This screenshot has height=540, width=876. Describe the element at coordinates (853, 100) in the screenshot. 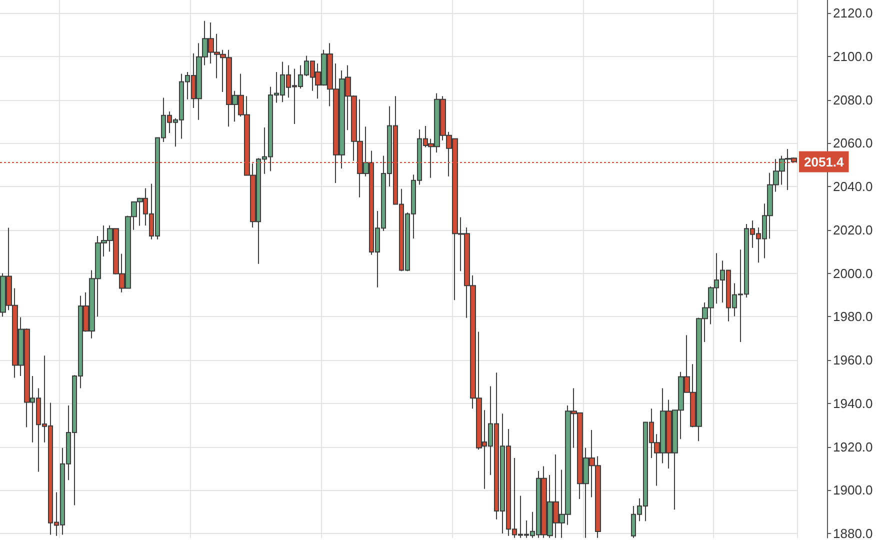

I see `y-tick-label: 2080.0` at that location.